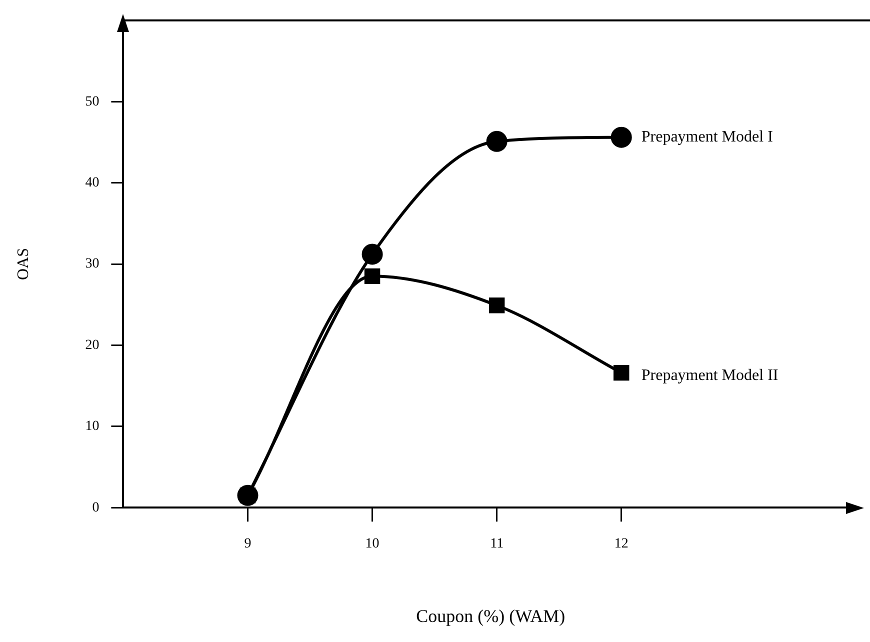 The height and width of the screenshot is (642, 870). What do you see at coordinates (23, 264) in the screenshot?
I see `y-axis-title: OAS` at bounding box center [23, 264].